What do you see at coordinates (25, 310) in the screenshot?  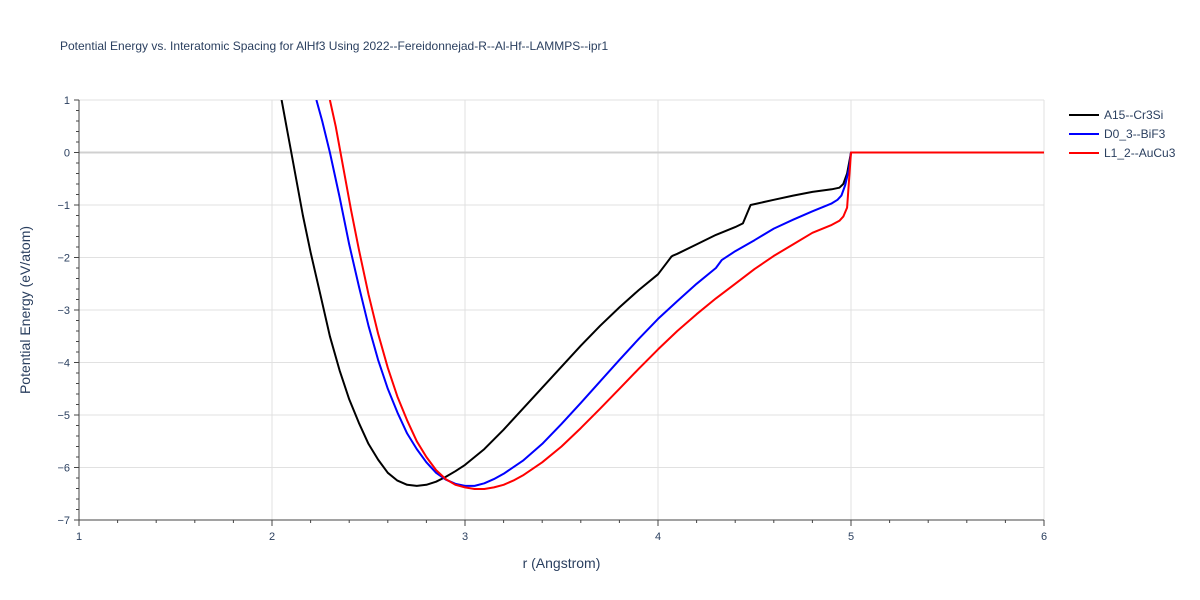 I see `y-axis-title: Potential Energy (eV/atom)` at bounding box center [25, 310].